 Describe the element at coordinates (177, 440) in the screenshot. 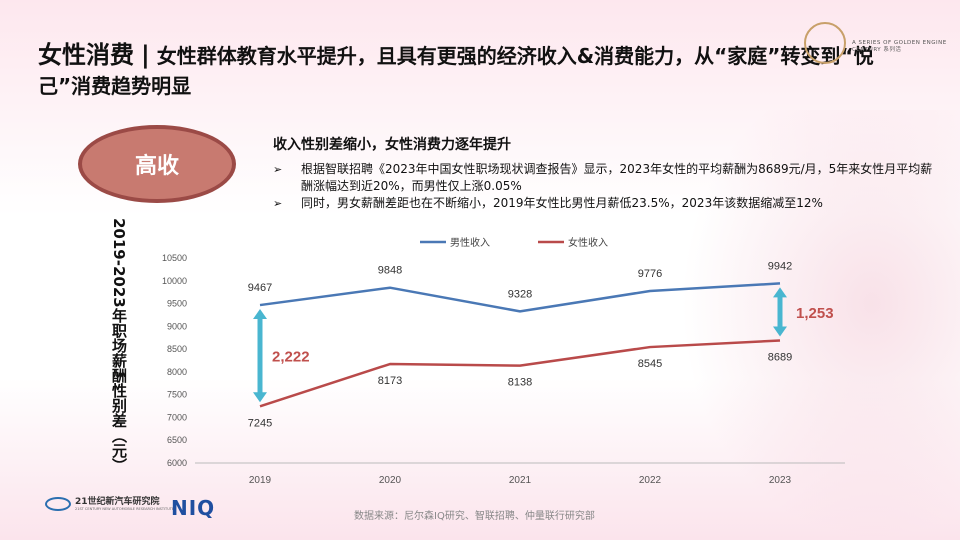

I see `y-tick-label: 6500` at that location.